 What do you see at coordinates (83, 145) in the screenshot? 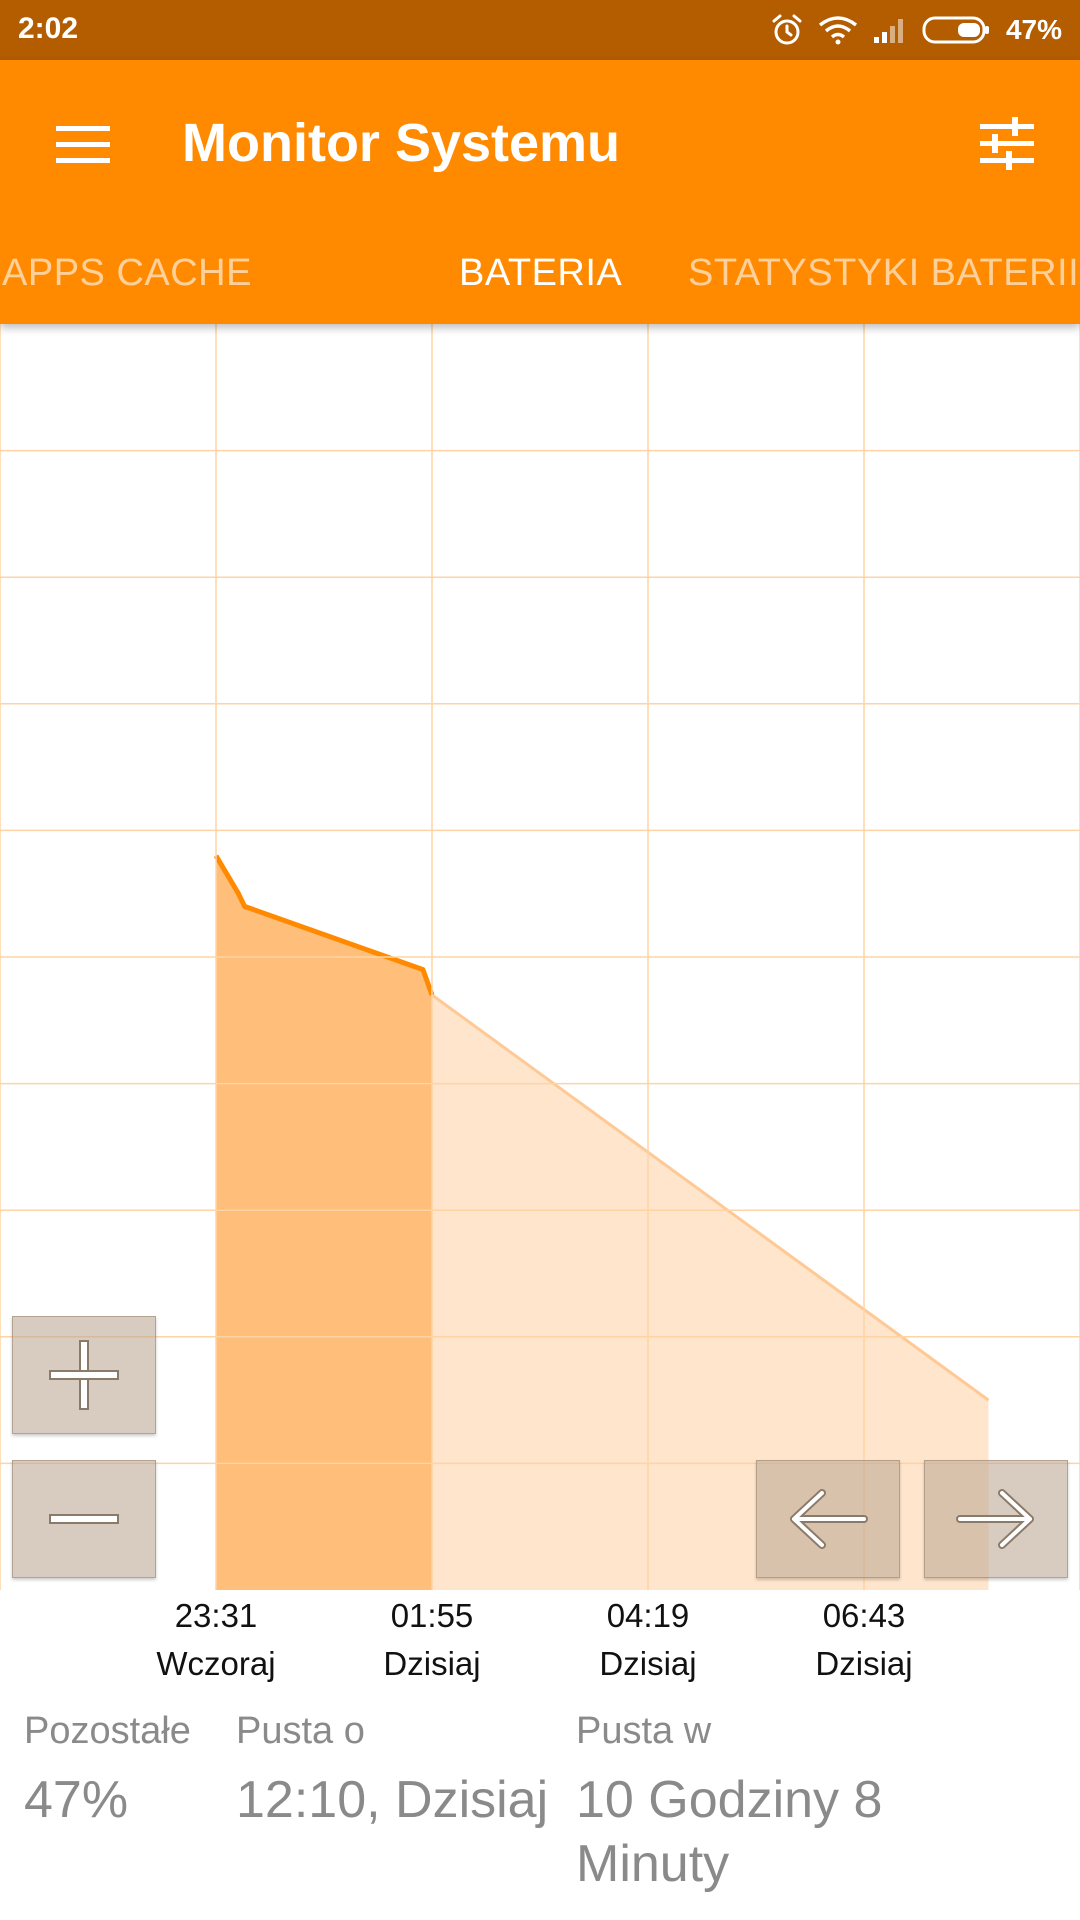
I see `hamburger-menu-icon` at bounding box center [83, 145].